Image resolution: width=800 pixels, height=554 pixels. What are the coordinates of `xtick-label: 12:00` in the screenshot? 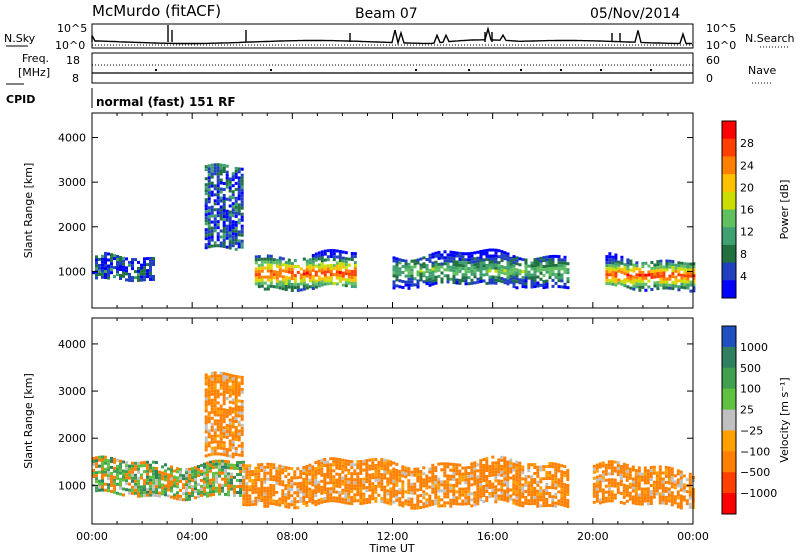 It's located at (393, 536).